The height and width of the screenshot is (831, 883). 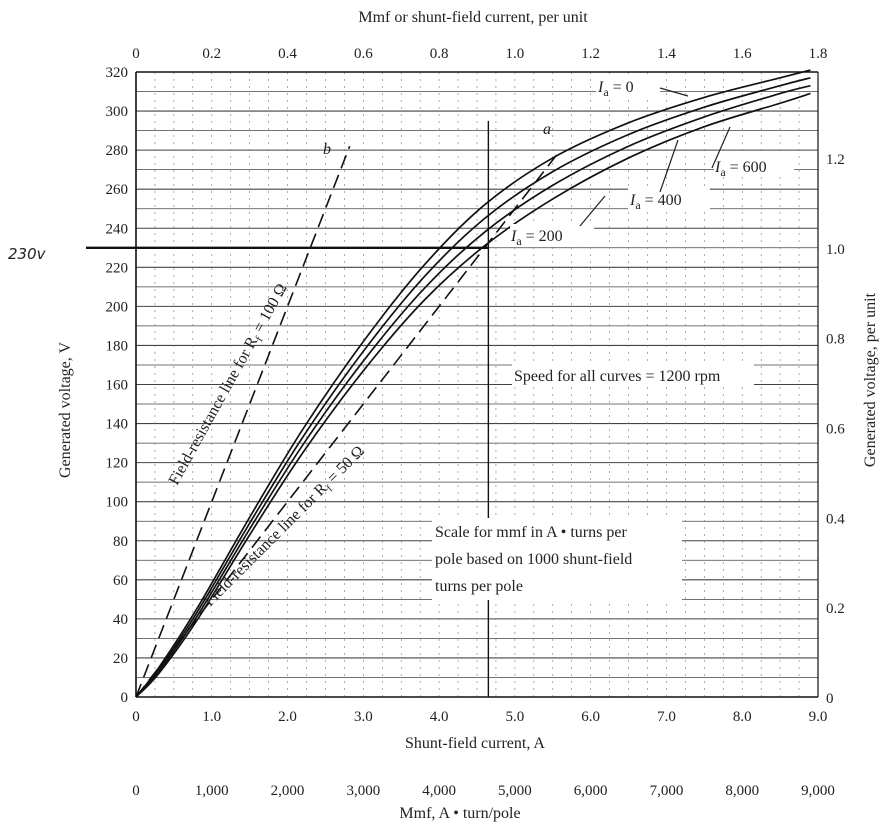 What do you see at coordinates (211, 54) in the screenshot?
I see `top-tick-label: 0.2` at bounding box center [211, 54].